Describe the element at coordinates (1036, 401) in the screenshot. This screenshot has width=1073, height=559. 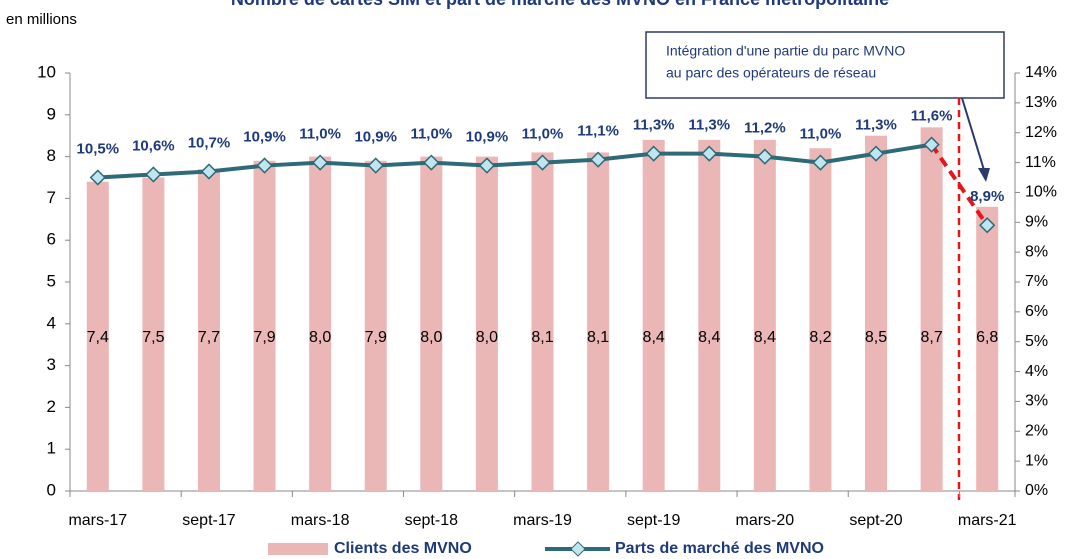
I see `y2-tick-label: 3%` at that location.